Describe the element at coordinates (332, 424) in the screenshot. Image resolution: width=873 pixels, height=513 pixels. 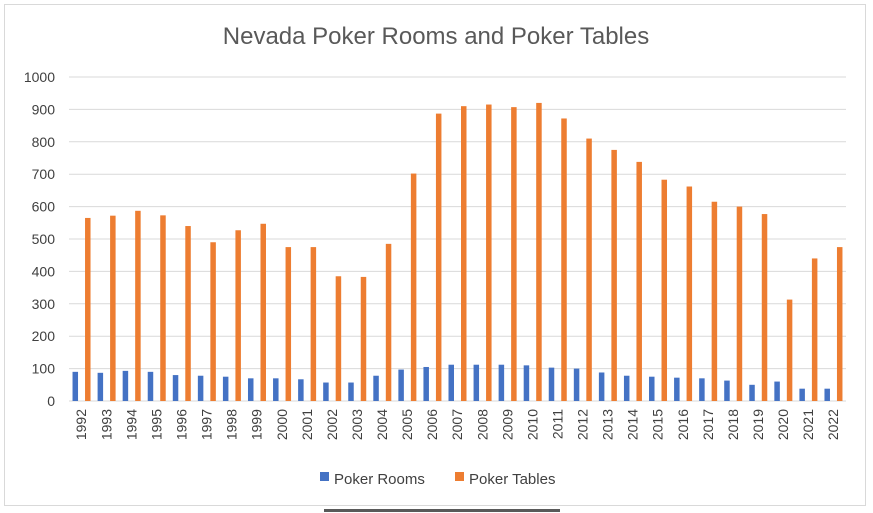
I see `x-tick-label: 2002` at that location.